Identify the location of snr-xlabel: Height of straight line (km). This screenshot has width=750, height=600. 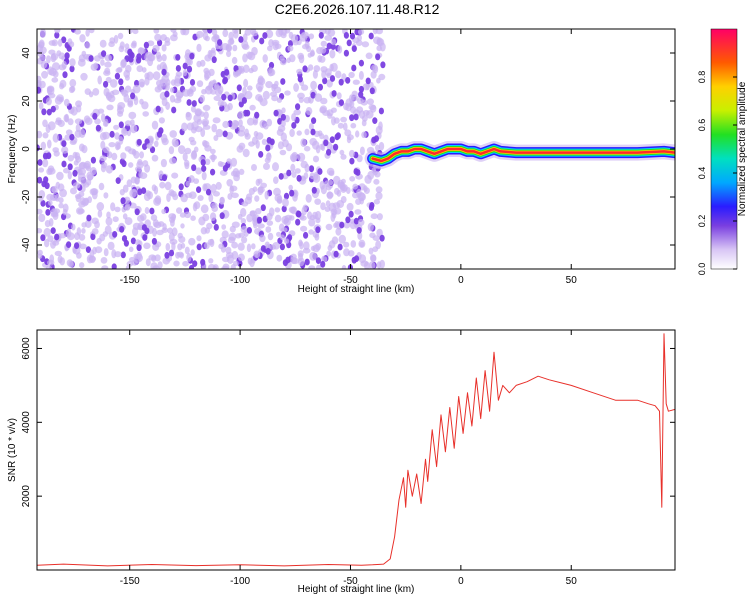
(356, 589).